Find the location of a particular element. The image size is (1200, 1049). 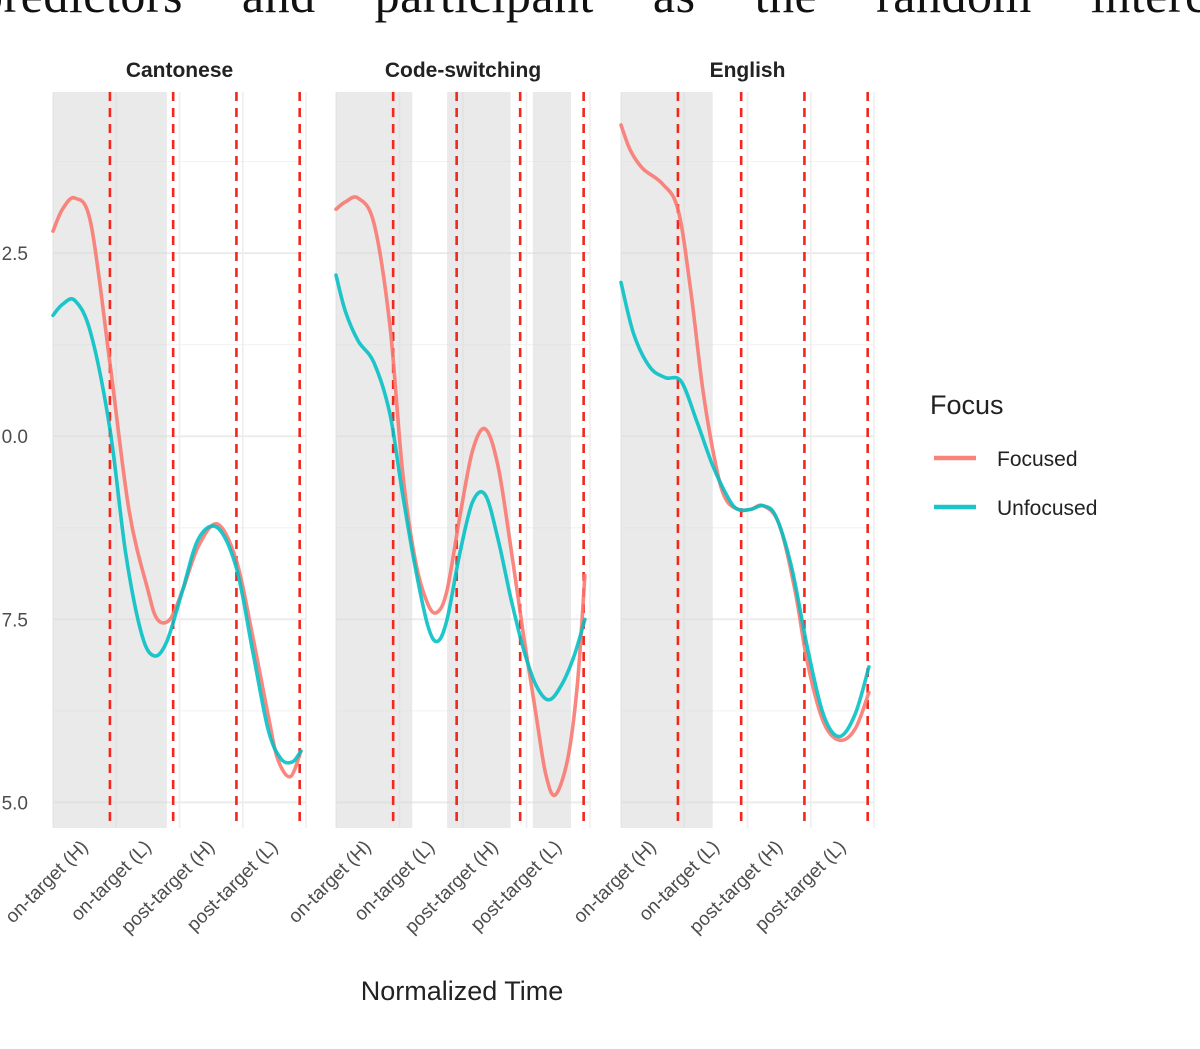

legend-item-focused: Focused is located at coordinates (1006, 459).